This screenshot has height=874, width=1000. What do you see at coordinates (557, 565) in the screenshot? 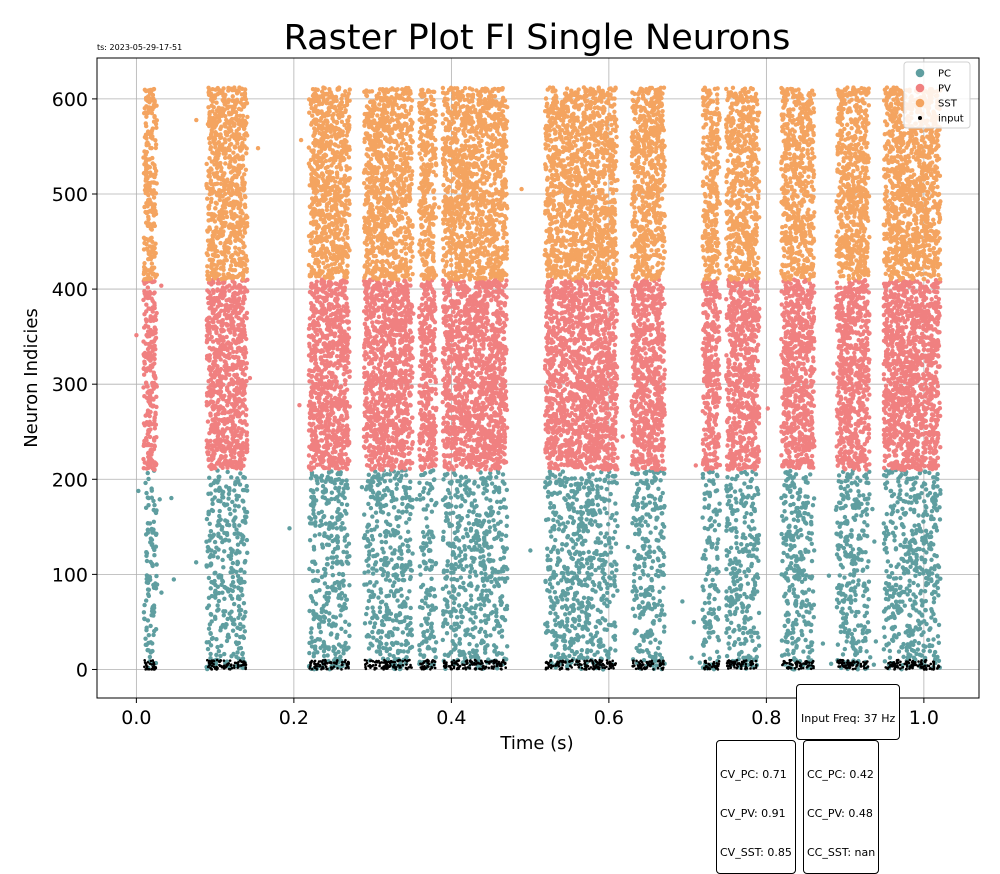
I see `pc-spike-1934` at bounding box center [557, 565].